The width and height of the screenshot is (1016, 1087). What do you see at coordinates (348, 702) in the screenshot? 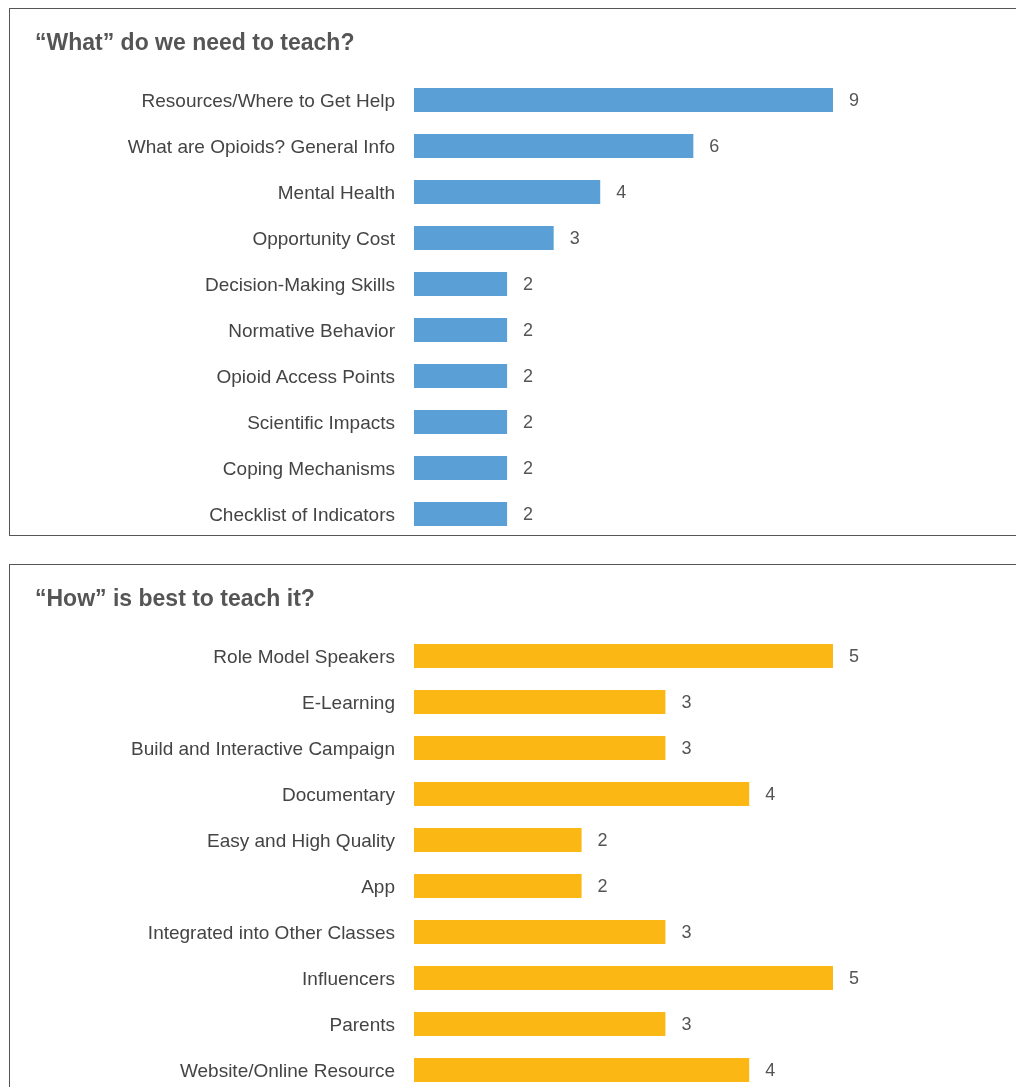
I see `y-tick-label: E-Learning` at bounding box center [348, 702].